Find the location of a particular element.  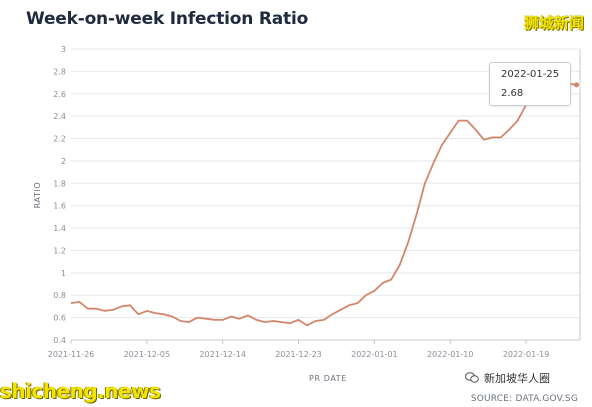

watermark-bottom-right: 新加坡华人圈 is located at coordinates (517, 378).